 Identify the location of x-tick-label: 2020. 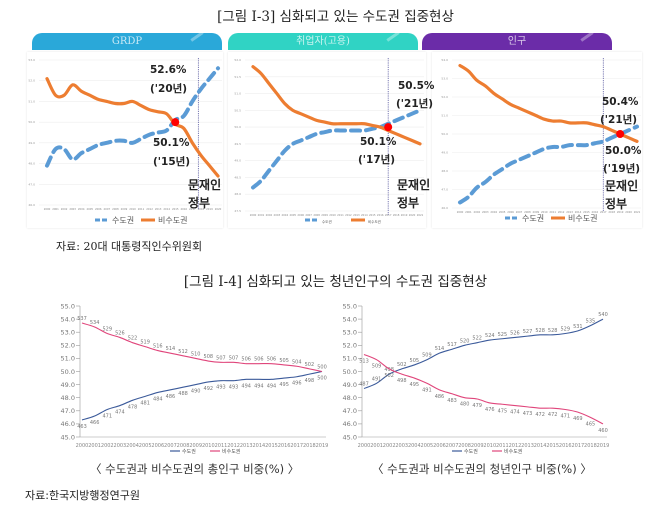
(628, 212).